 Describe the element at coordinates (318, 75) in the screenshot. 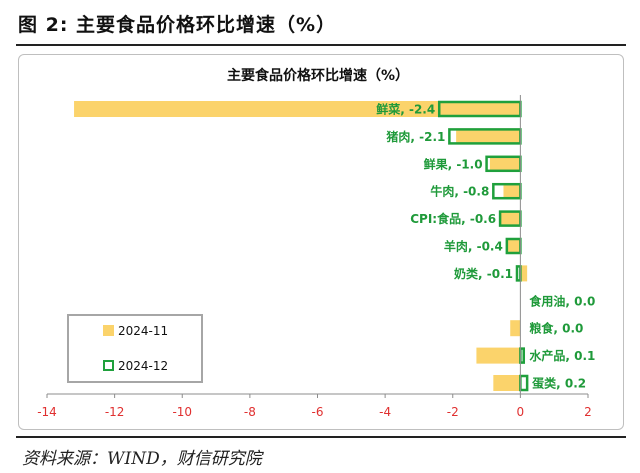

I see `chart-title: 主要食品价格环比增速（%）` at that location.